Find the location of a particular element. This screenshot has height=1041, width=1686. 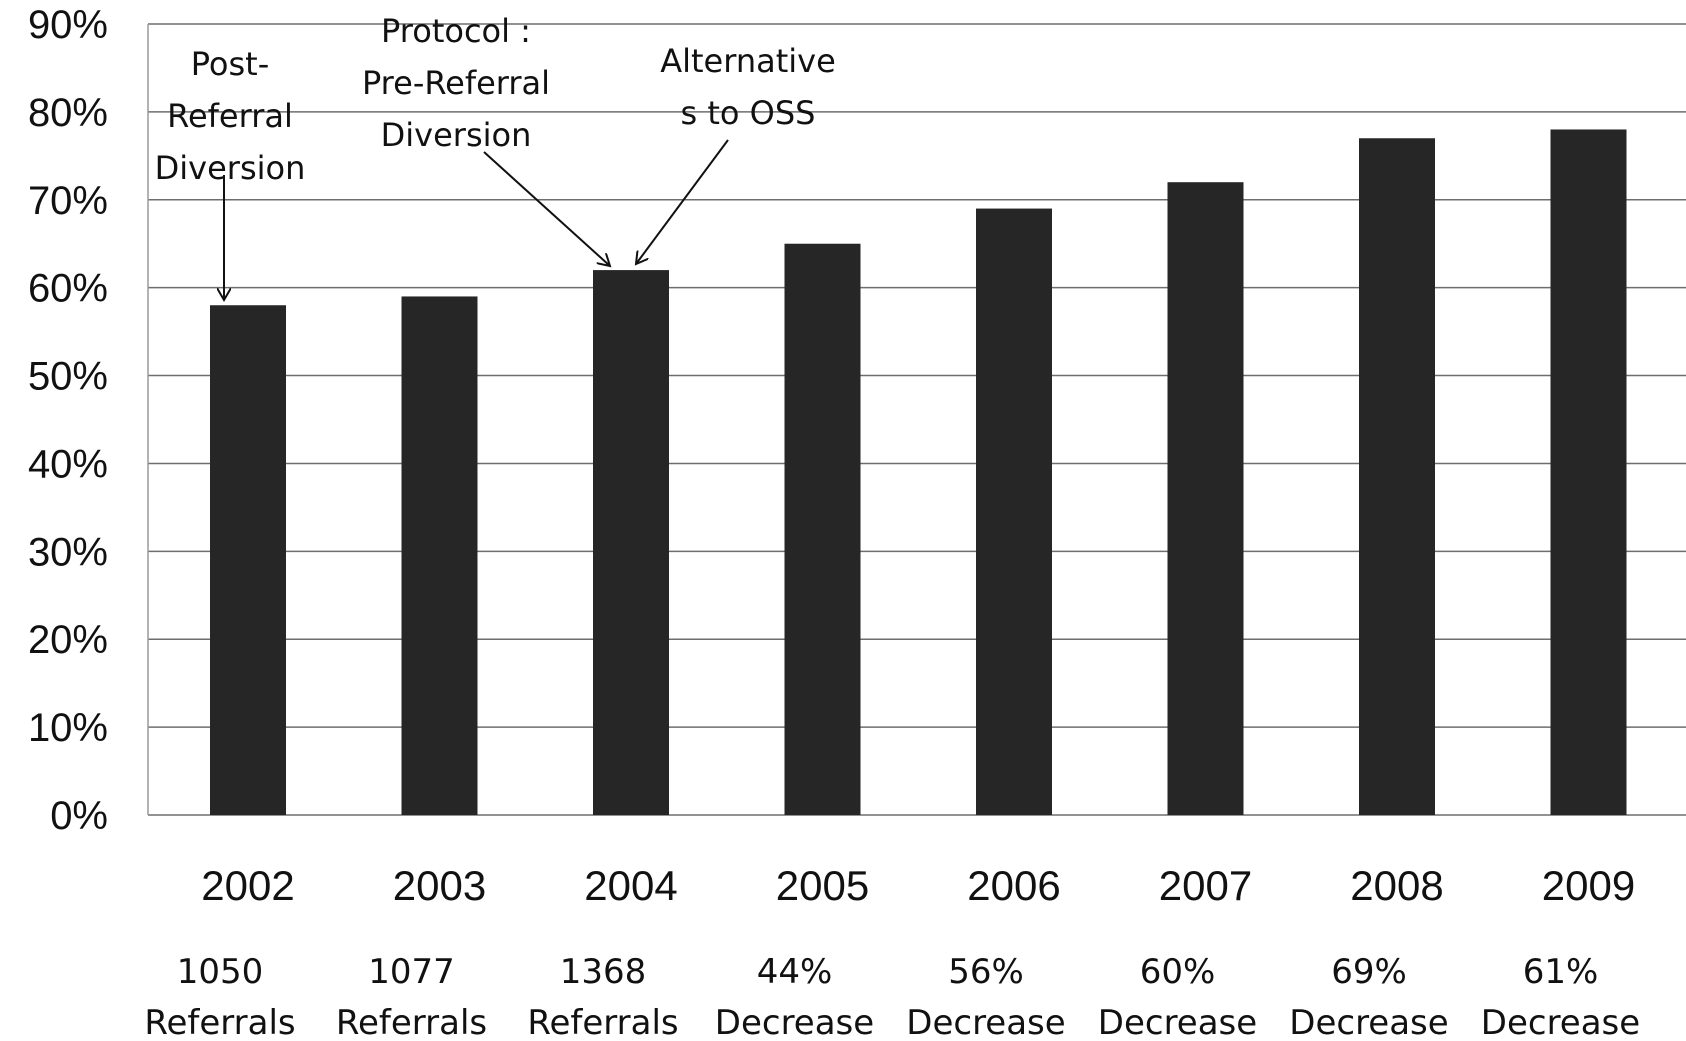

bar-2005 is located at coordinates (822, 529).